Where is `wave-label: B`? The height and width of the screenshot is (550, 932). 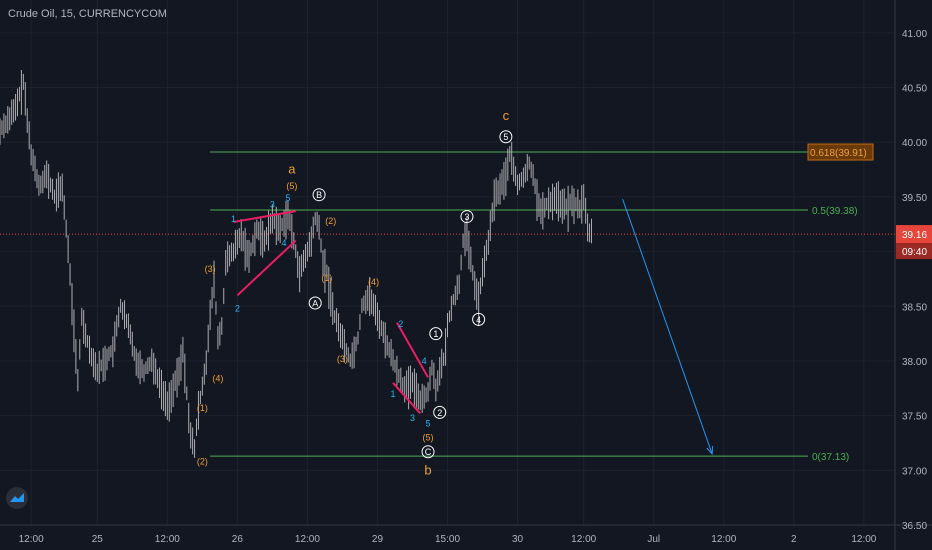 wave-label: B is located at coordinates (319, 195).